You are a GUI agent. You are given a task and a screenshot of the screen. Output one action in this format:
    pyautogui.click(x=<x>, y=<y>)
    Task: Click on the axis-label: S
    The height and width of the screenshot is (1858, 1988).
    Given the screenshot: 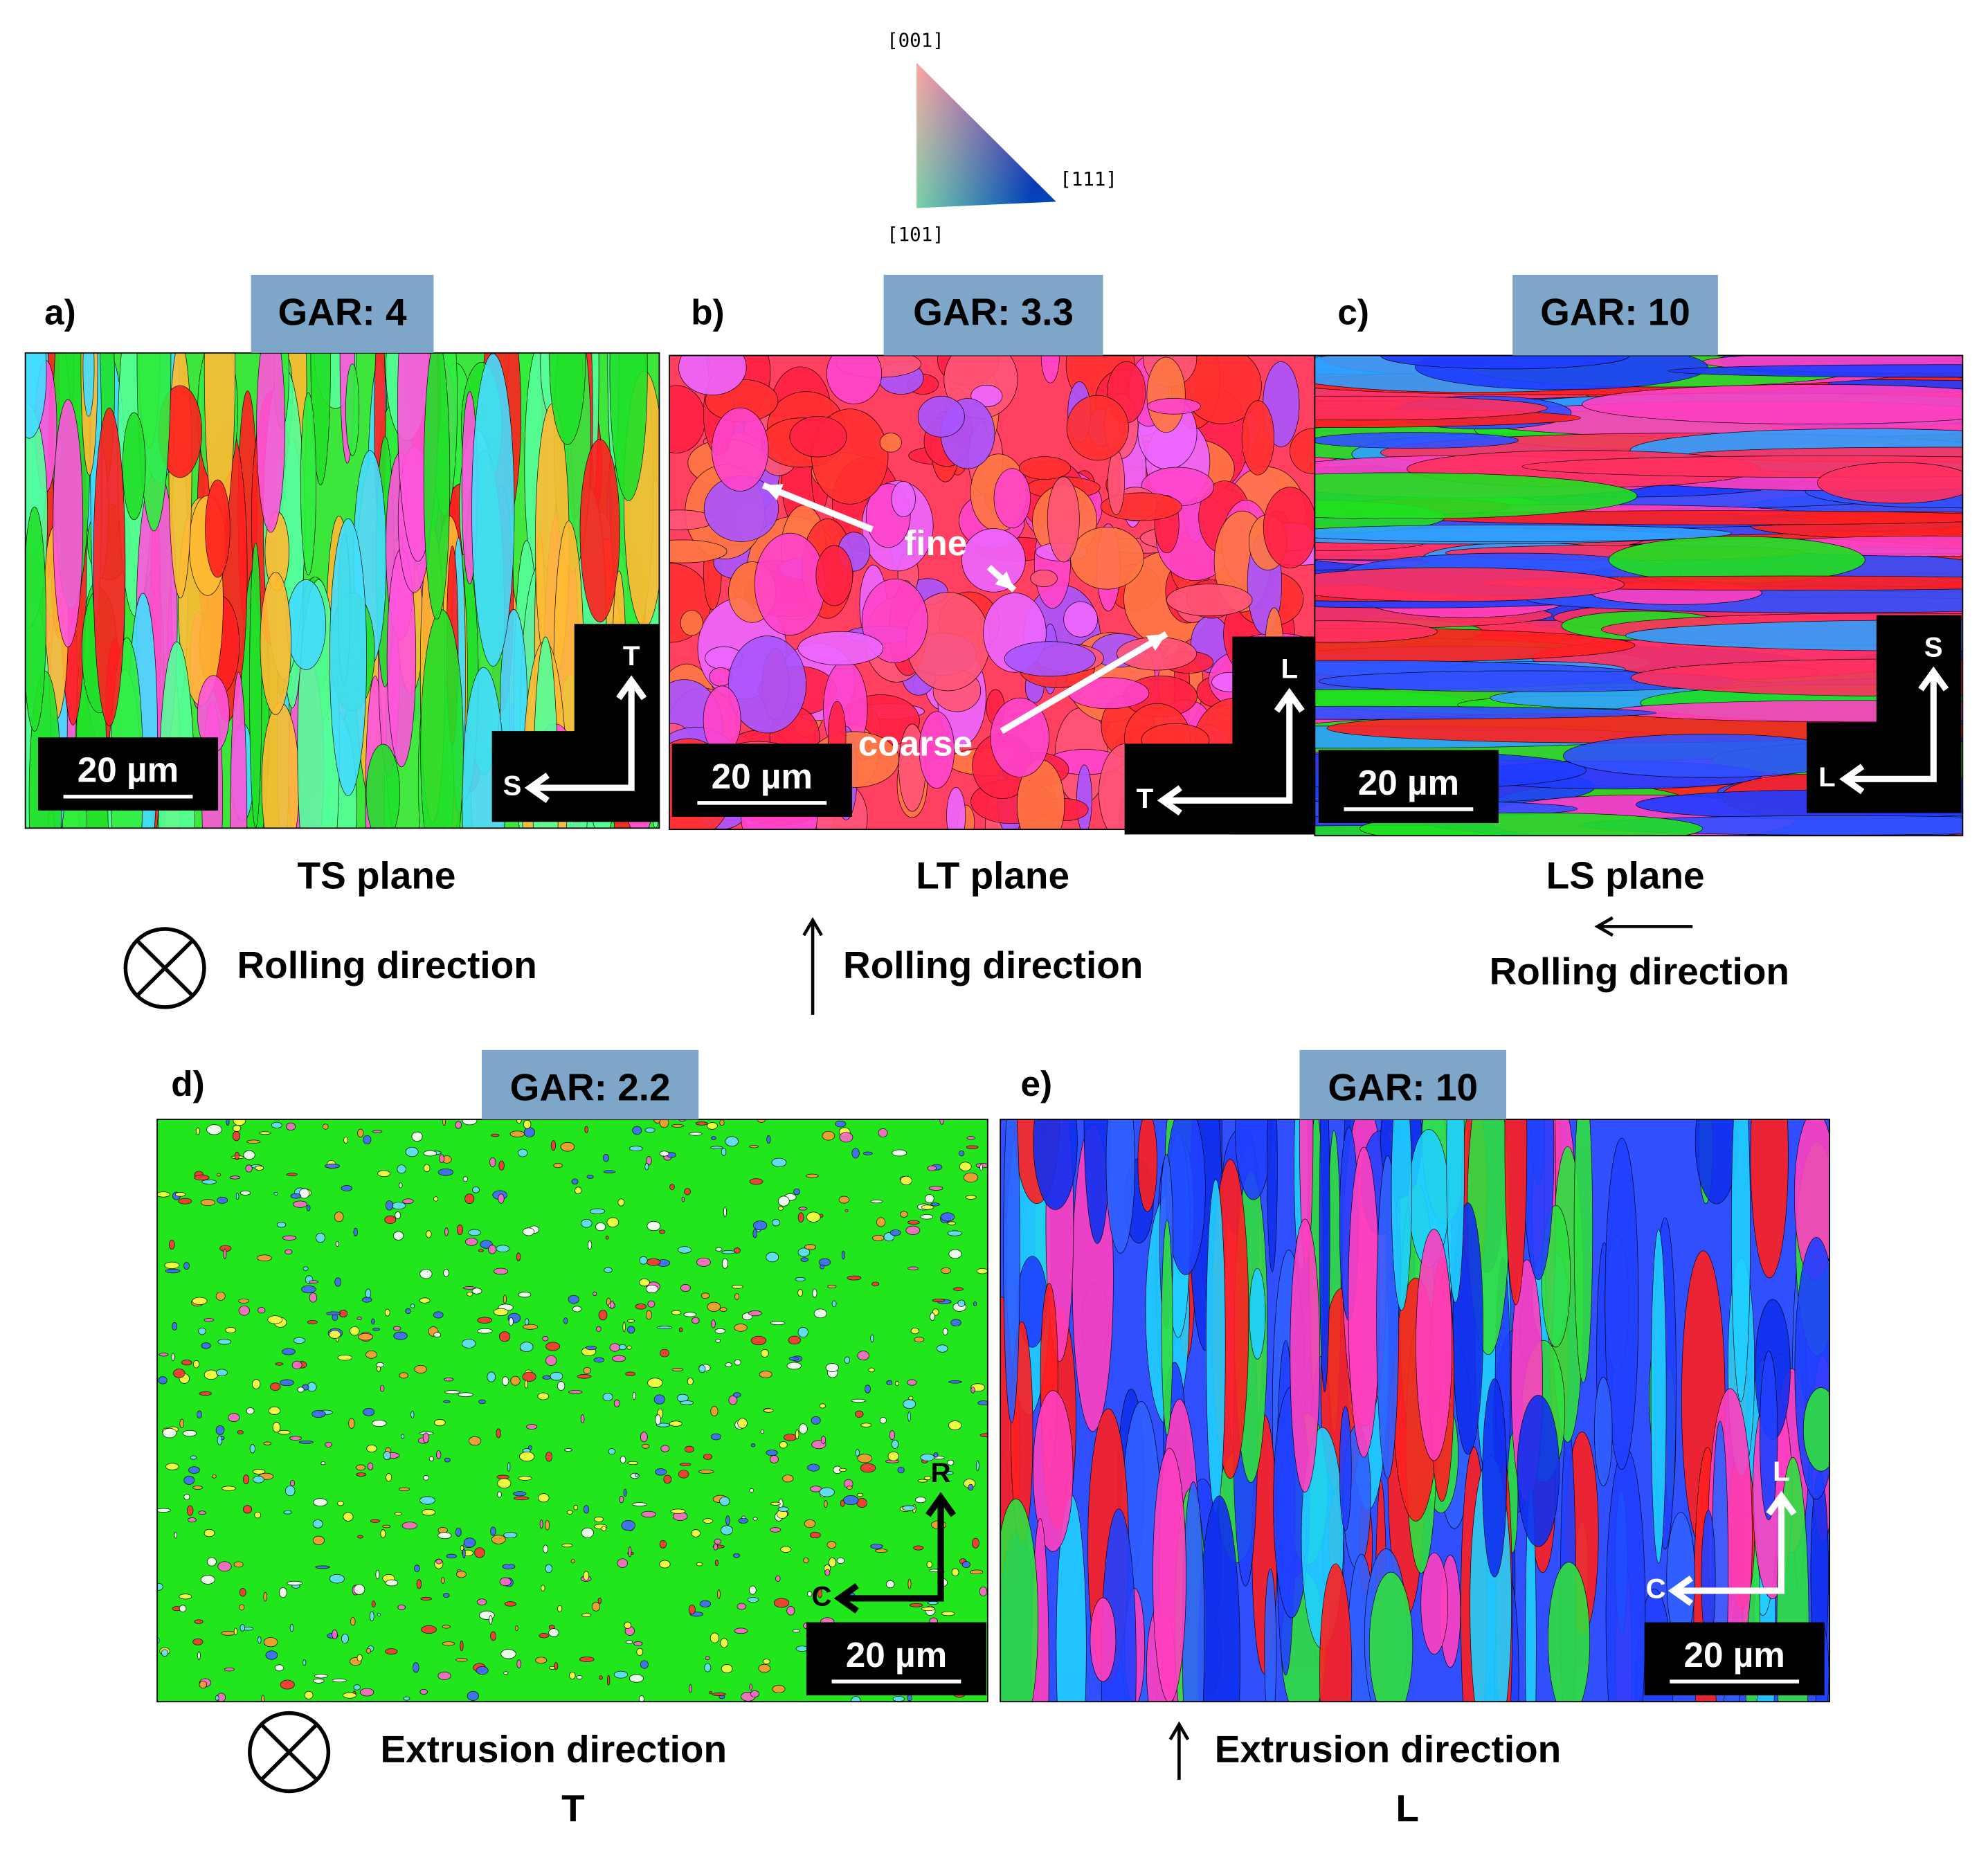 What is the action you would take?
    pyautogui.click(x=512, y=786)
    